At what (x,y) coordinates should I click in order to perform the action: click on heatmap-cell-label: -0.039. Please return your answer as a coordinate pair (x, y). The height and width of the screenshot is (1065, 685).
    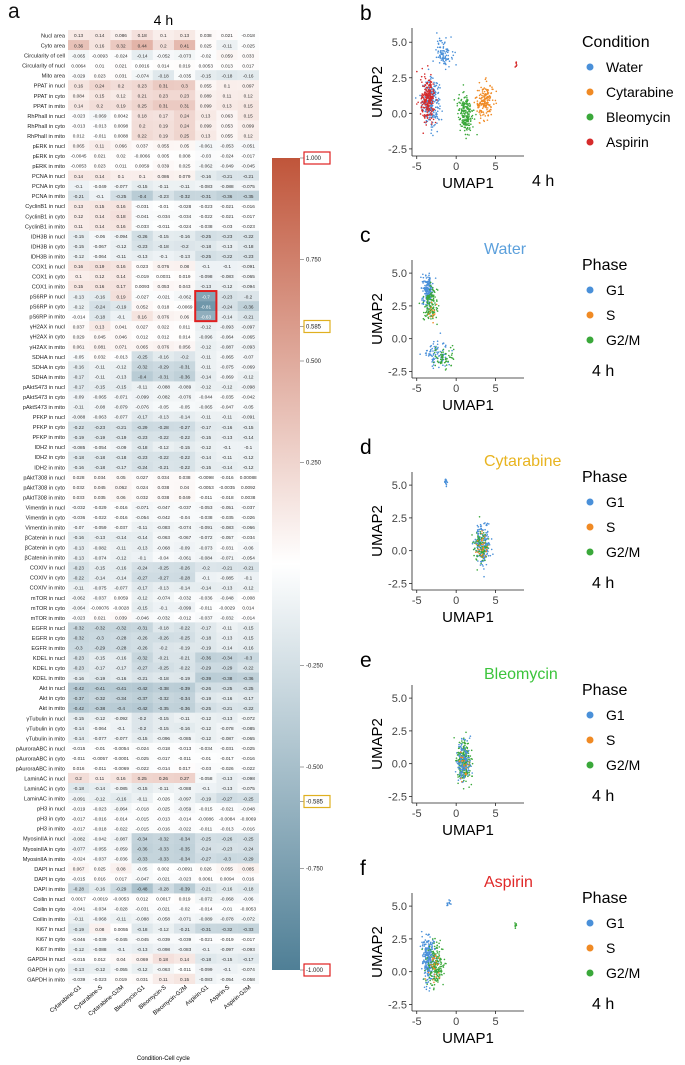
    Looking at the image, I should click on (79, 979).